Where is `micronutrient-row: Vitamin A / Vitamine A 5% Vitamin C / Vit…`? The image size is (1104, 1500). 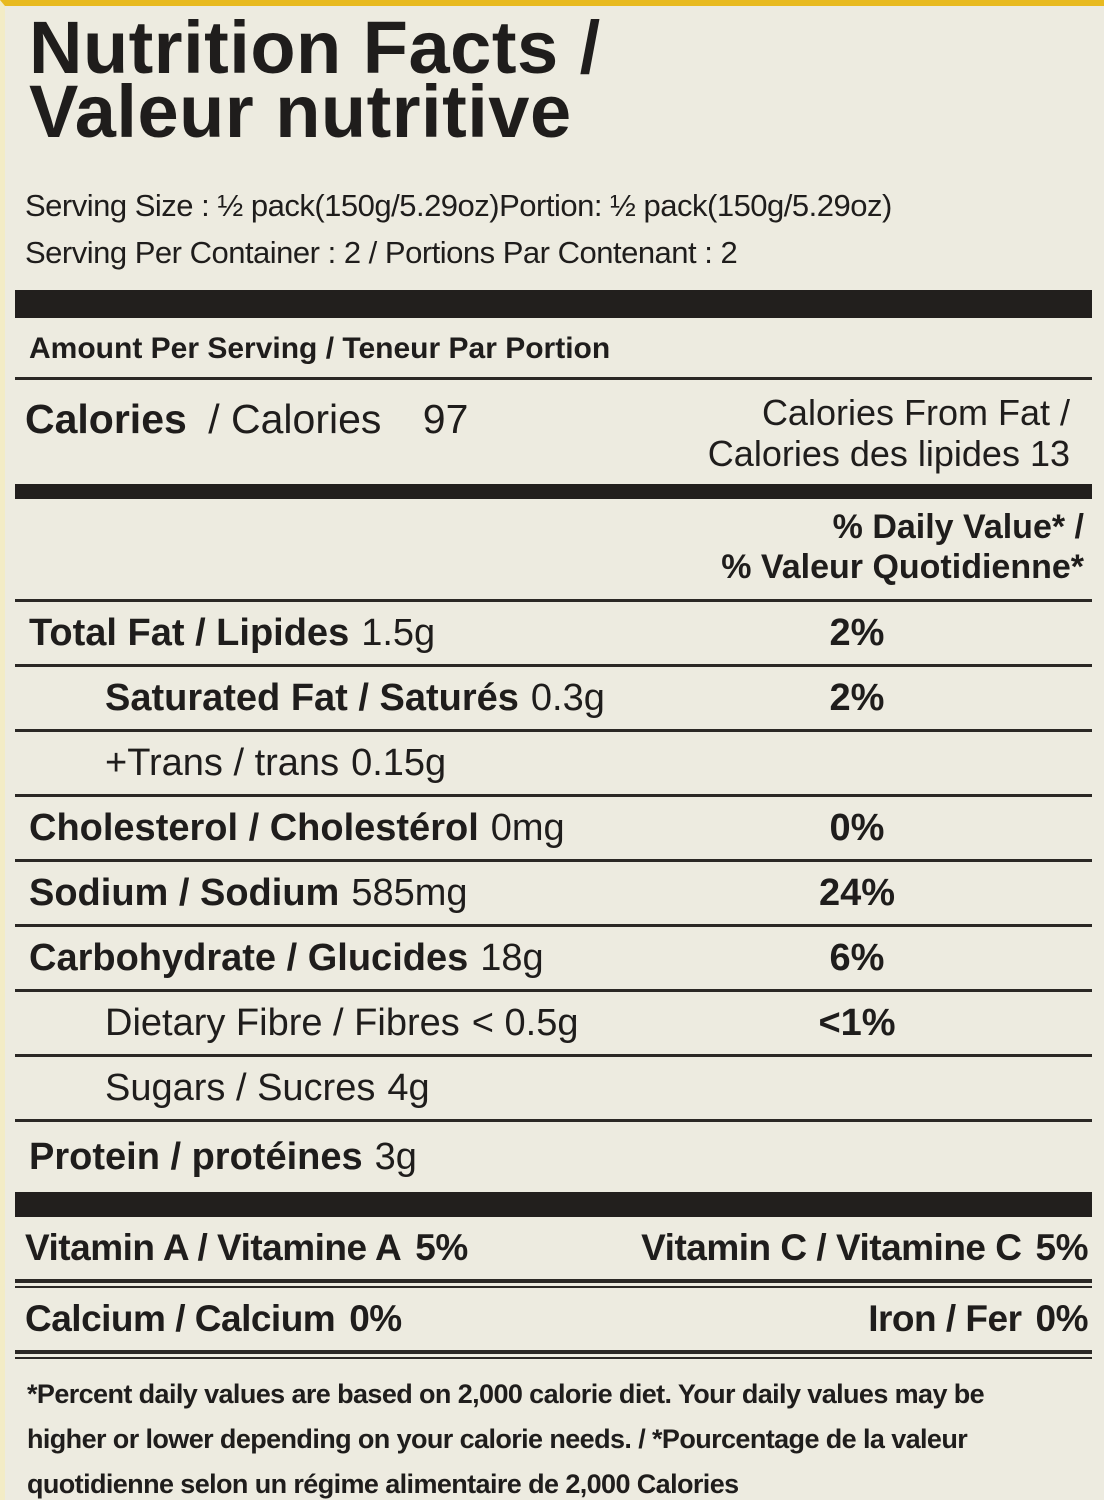 micronutrient-row: Vitamin A / Vitamine A 5% Vitamin C / Vit… is located at coordinates (553, 1252).